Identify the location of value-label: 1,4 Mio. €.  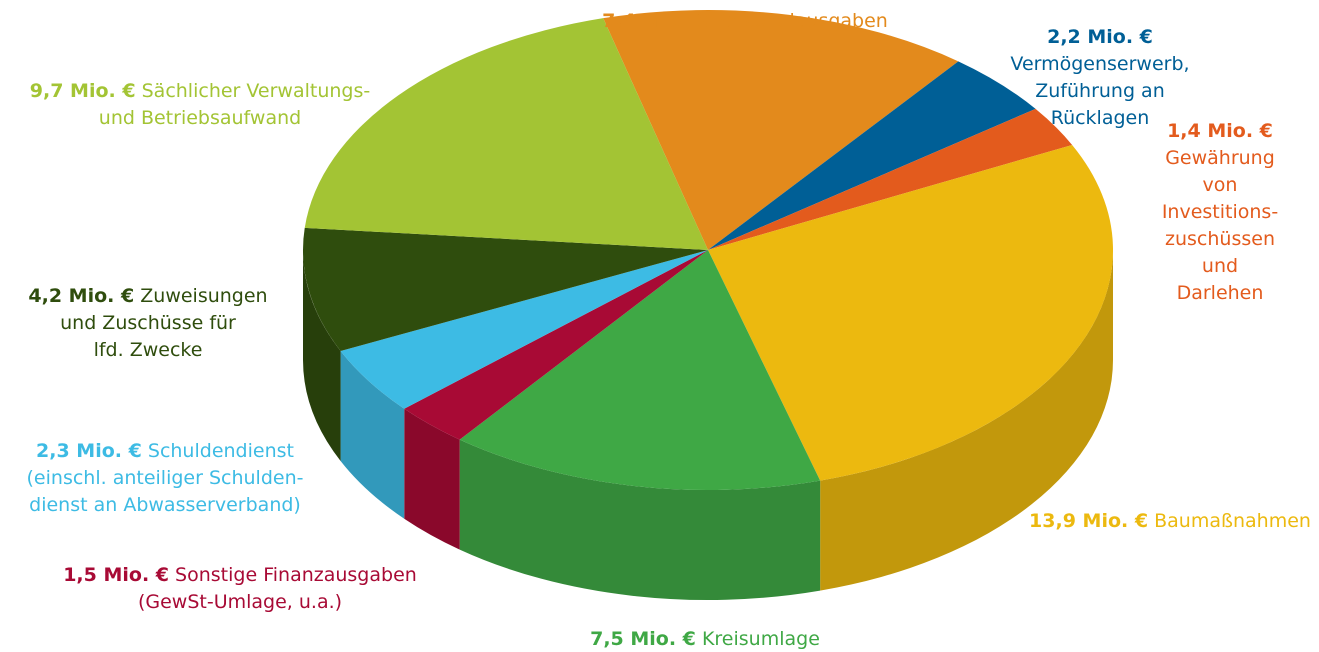
(1220, 131).